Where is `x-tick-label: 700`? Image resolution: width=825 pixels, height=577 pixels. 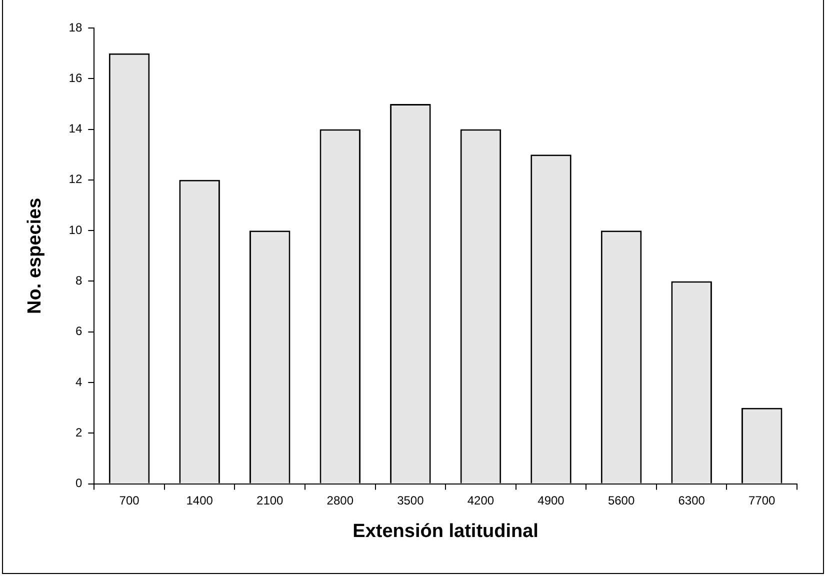 x-tick-label: 700 is located at coordinates (129, 500).